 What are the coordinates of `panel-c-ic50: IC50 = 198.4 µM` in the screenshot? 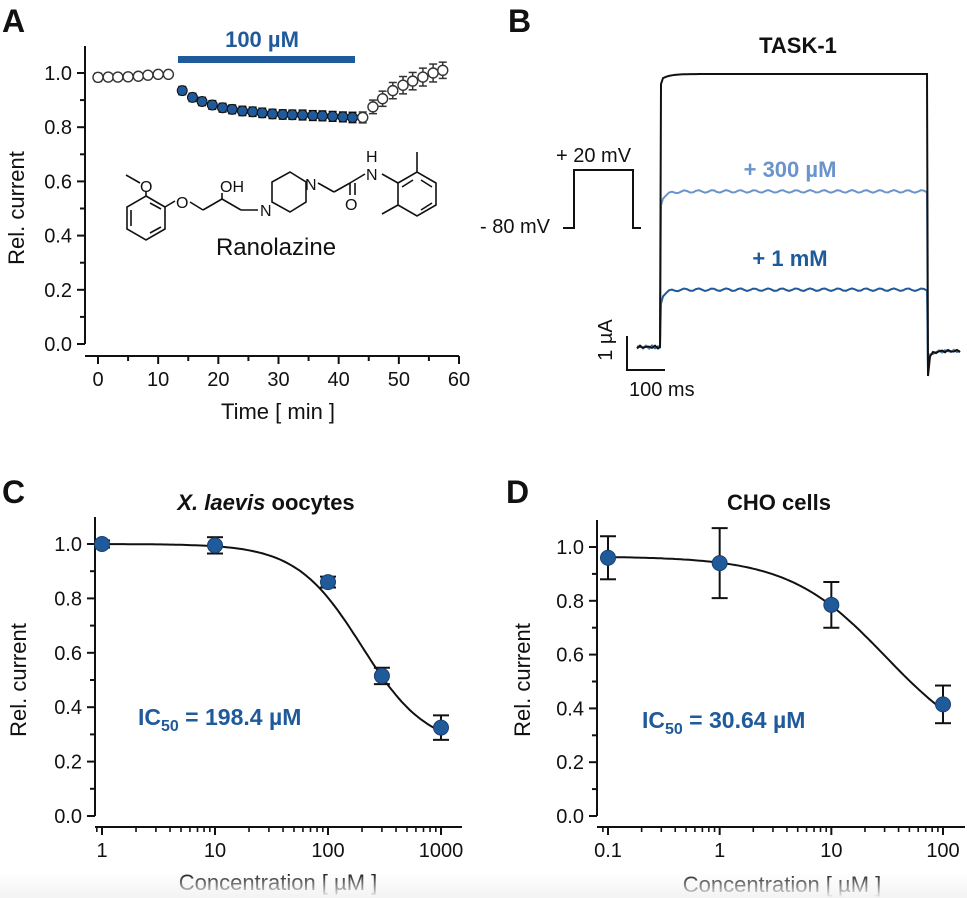 It's located at (219, 719).